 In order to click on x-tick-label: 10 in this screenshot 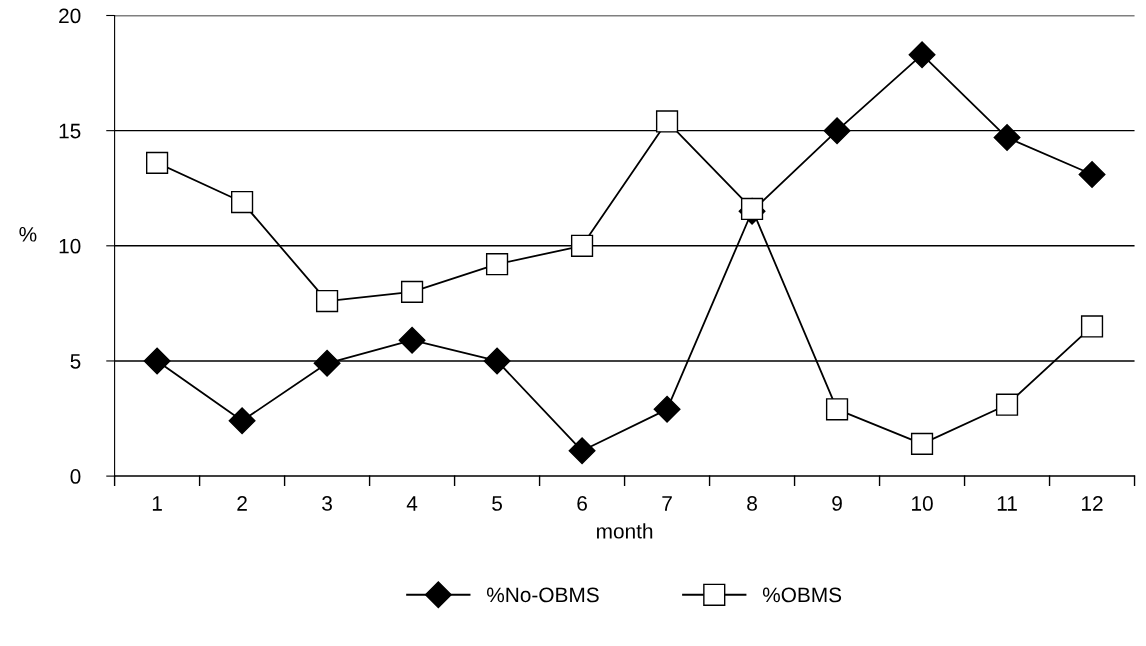, I will do `click(922, 503)`.